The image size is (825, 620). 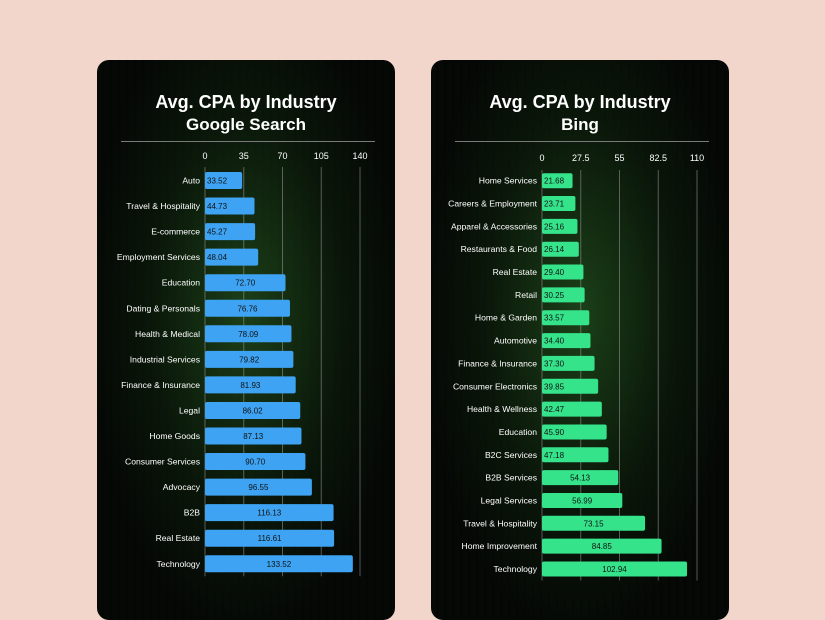 I want to click on bing-value-label: 45.90, so click(x=554, y=432).